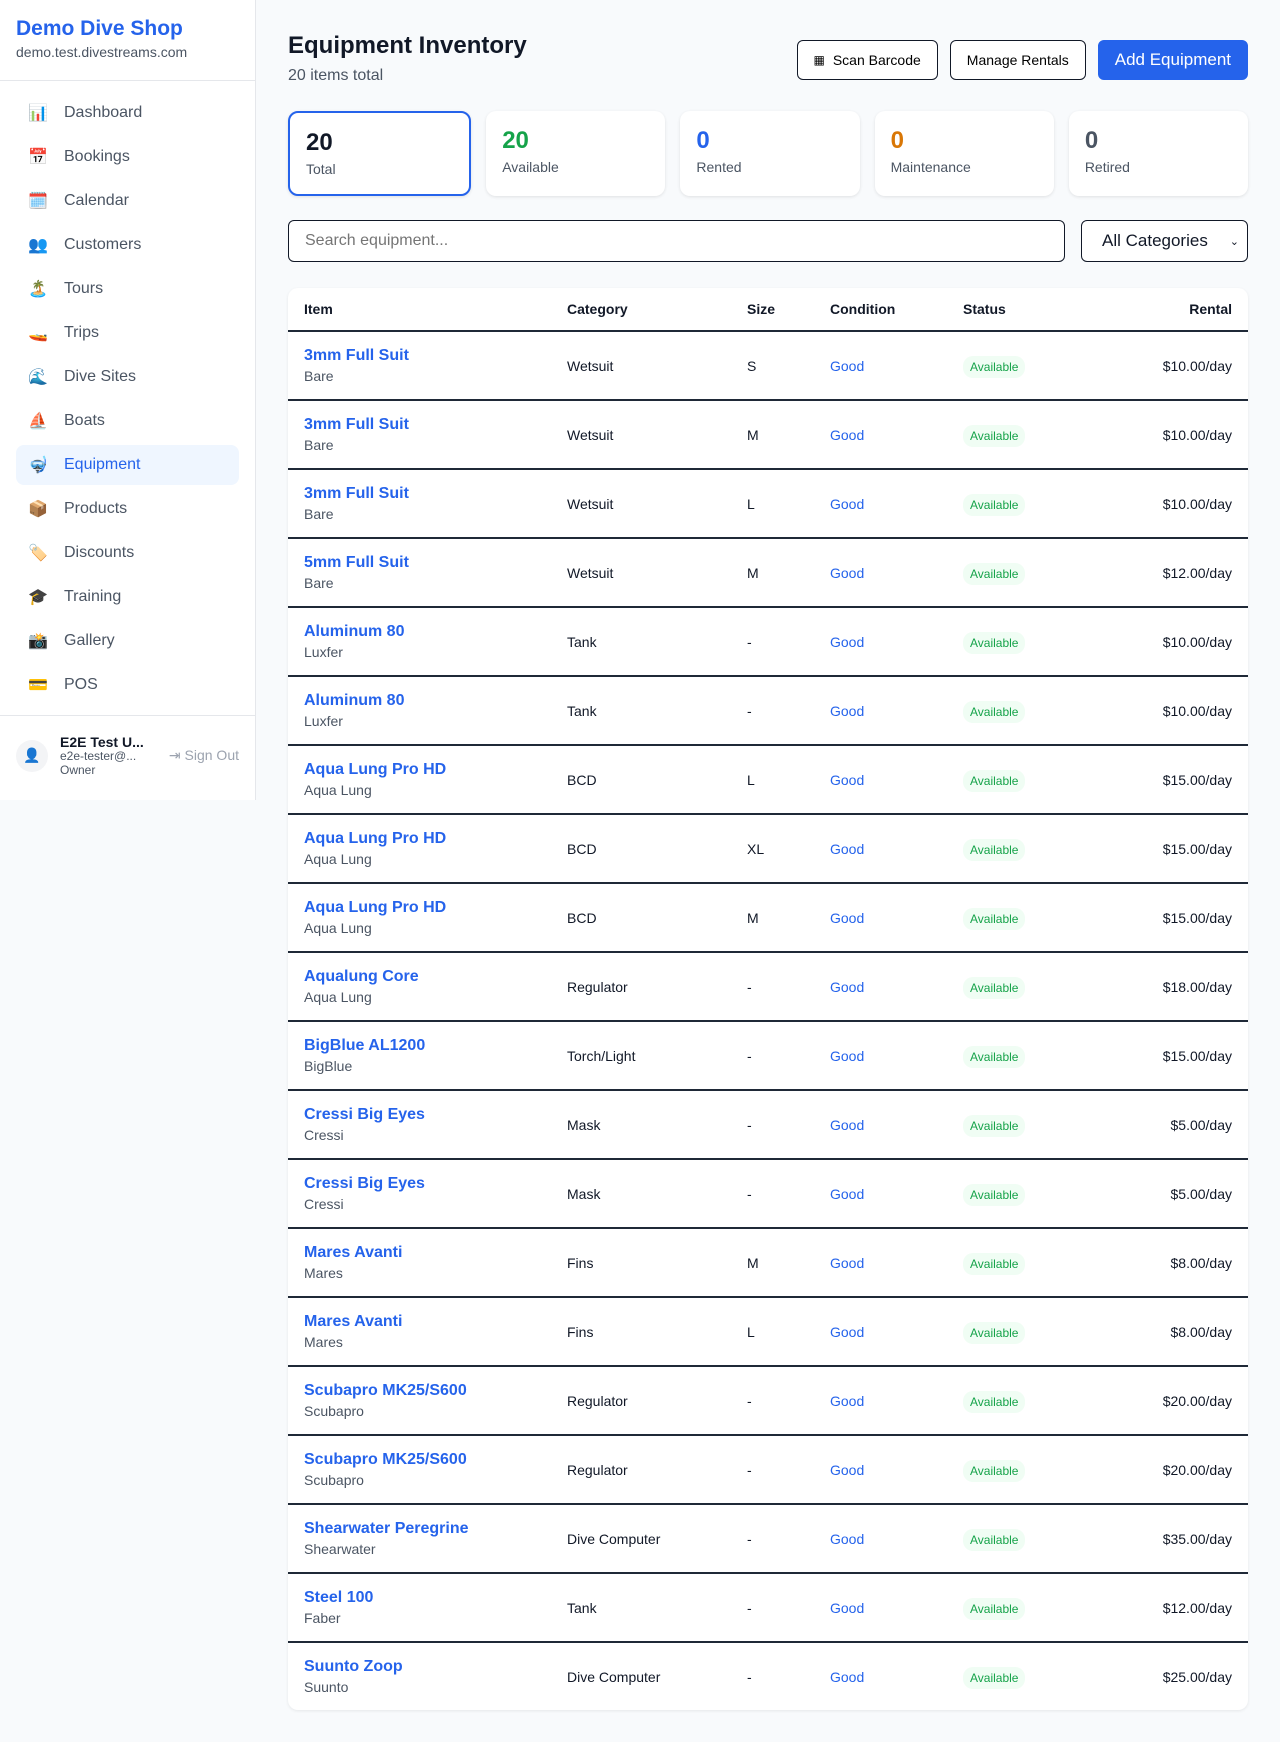 The image size is (1280, 1742). What do you see at coordinates (334, 1411) in the screenshot?
I see `item-brand: Scubapro` at bounding box center [334, 1411].